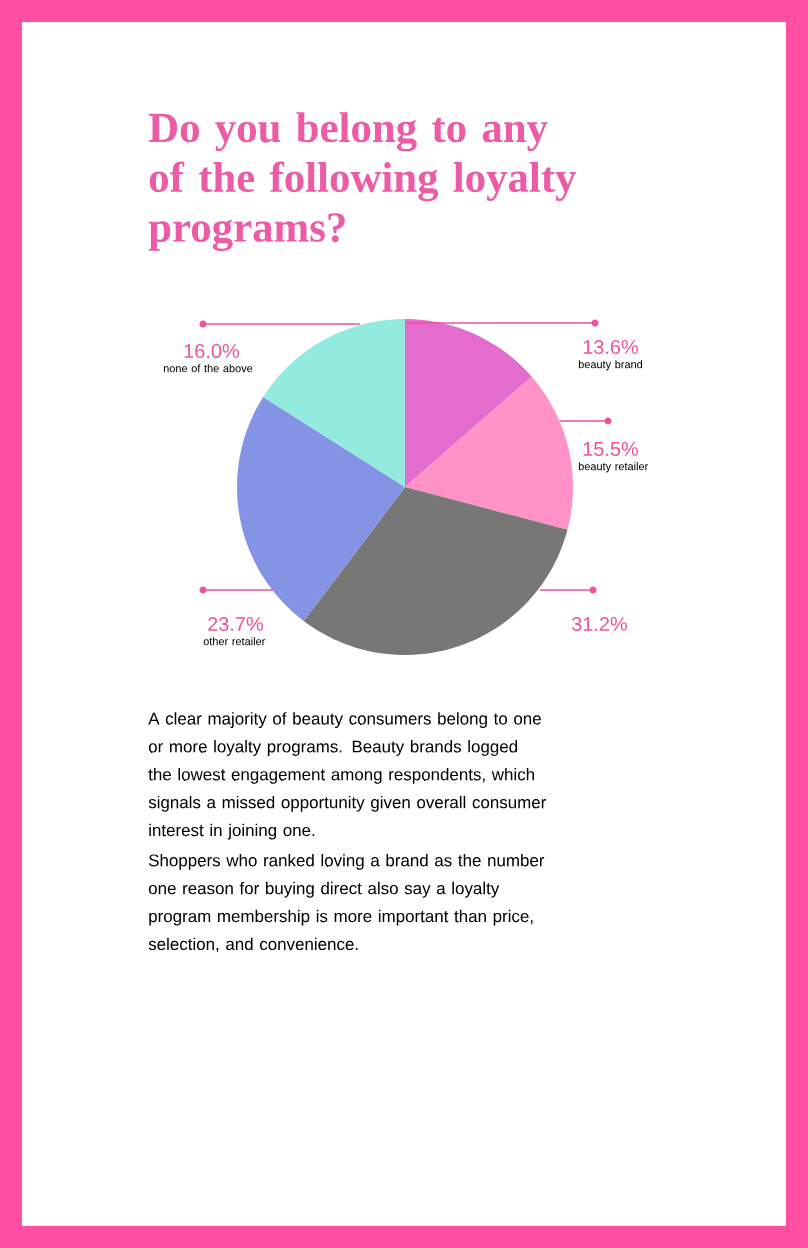 The image size is (808, 1248). Describe the element at coordinates (599, 624) in the screenshot. I see `data-label: 31.2%` at that location.